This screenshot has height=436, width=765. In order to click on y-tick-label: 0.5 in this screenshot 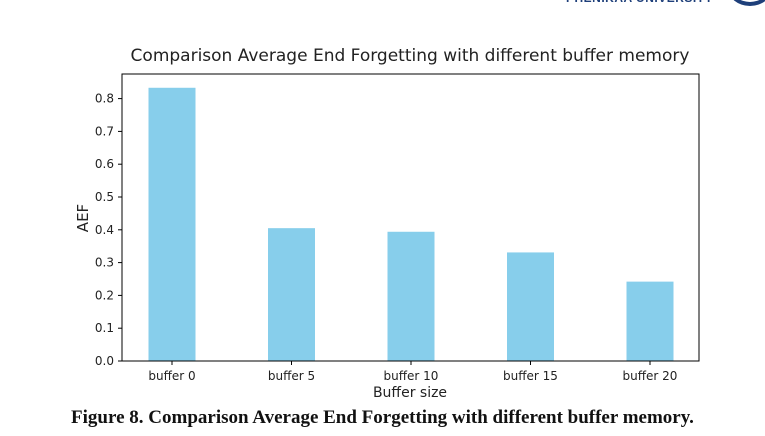, I will do `click(104, 197)`.